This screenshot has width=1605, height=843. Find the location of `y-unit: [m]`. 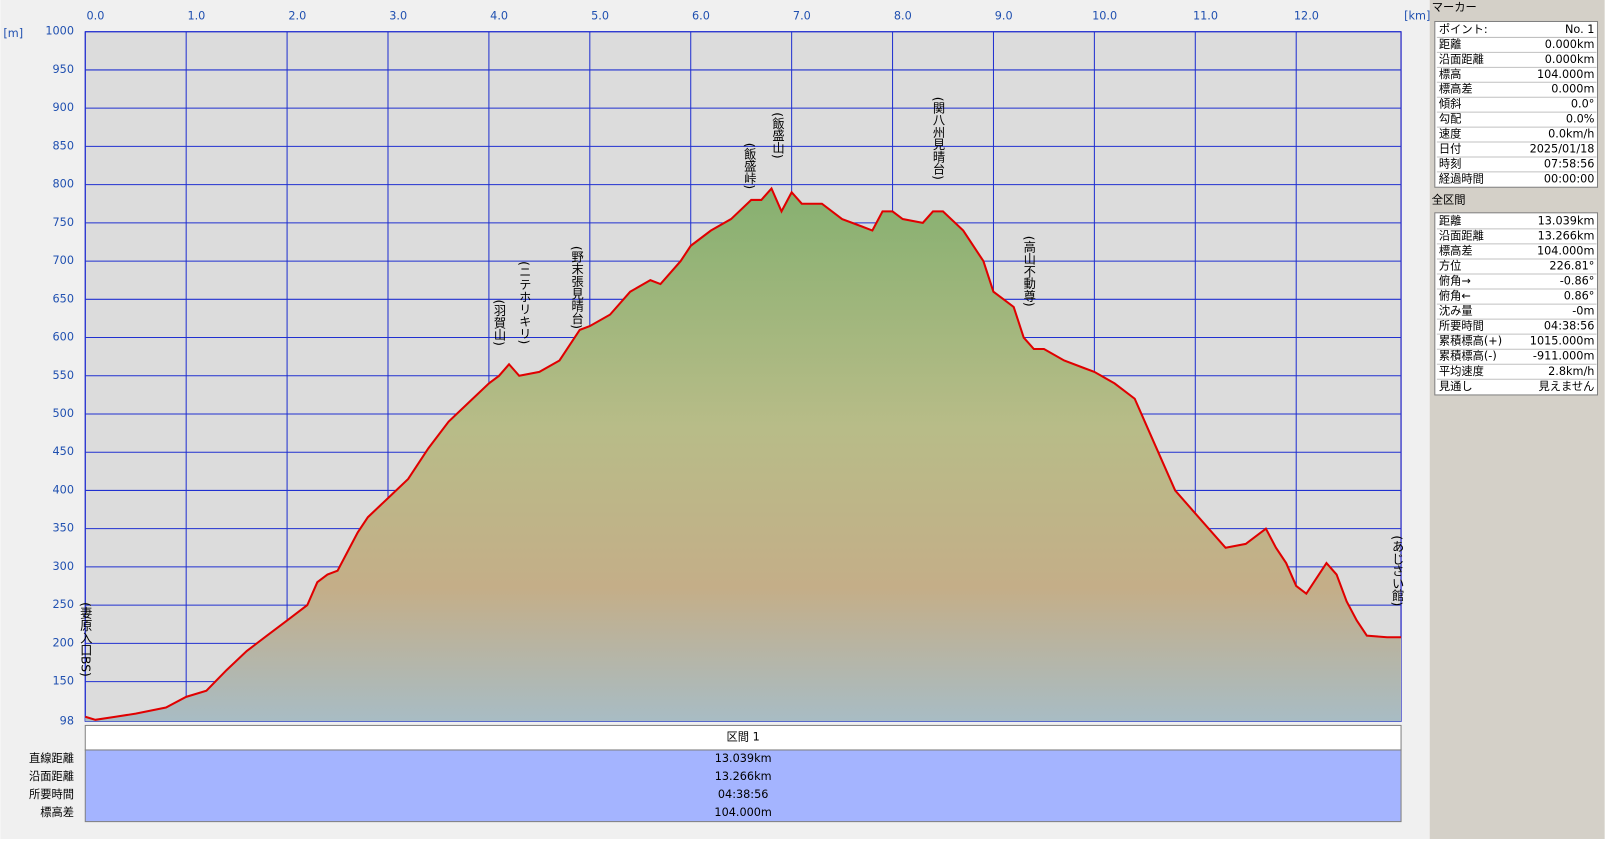

y-unit: [m] is located at coordinates (13, 33).